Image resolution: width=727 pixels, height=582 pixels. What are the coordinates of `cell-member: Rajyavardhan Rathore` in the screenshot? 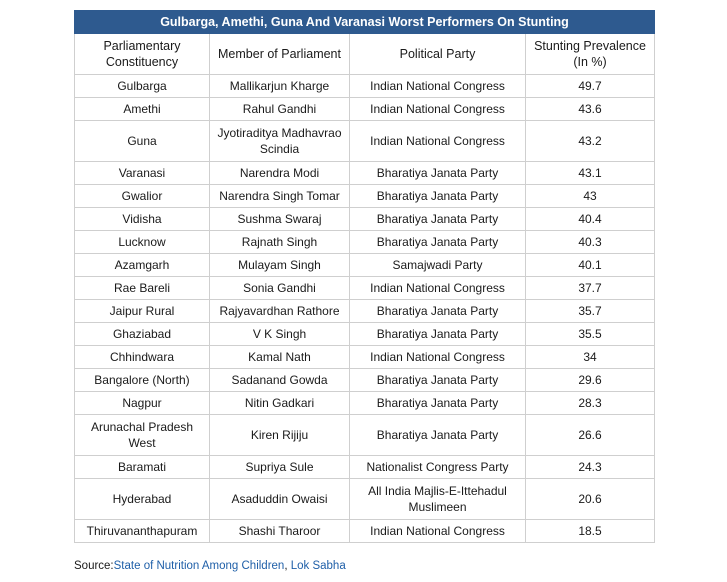 It's located at (279, 311).